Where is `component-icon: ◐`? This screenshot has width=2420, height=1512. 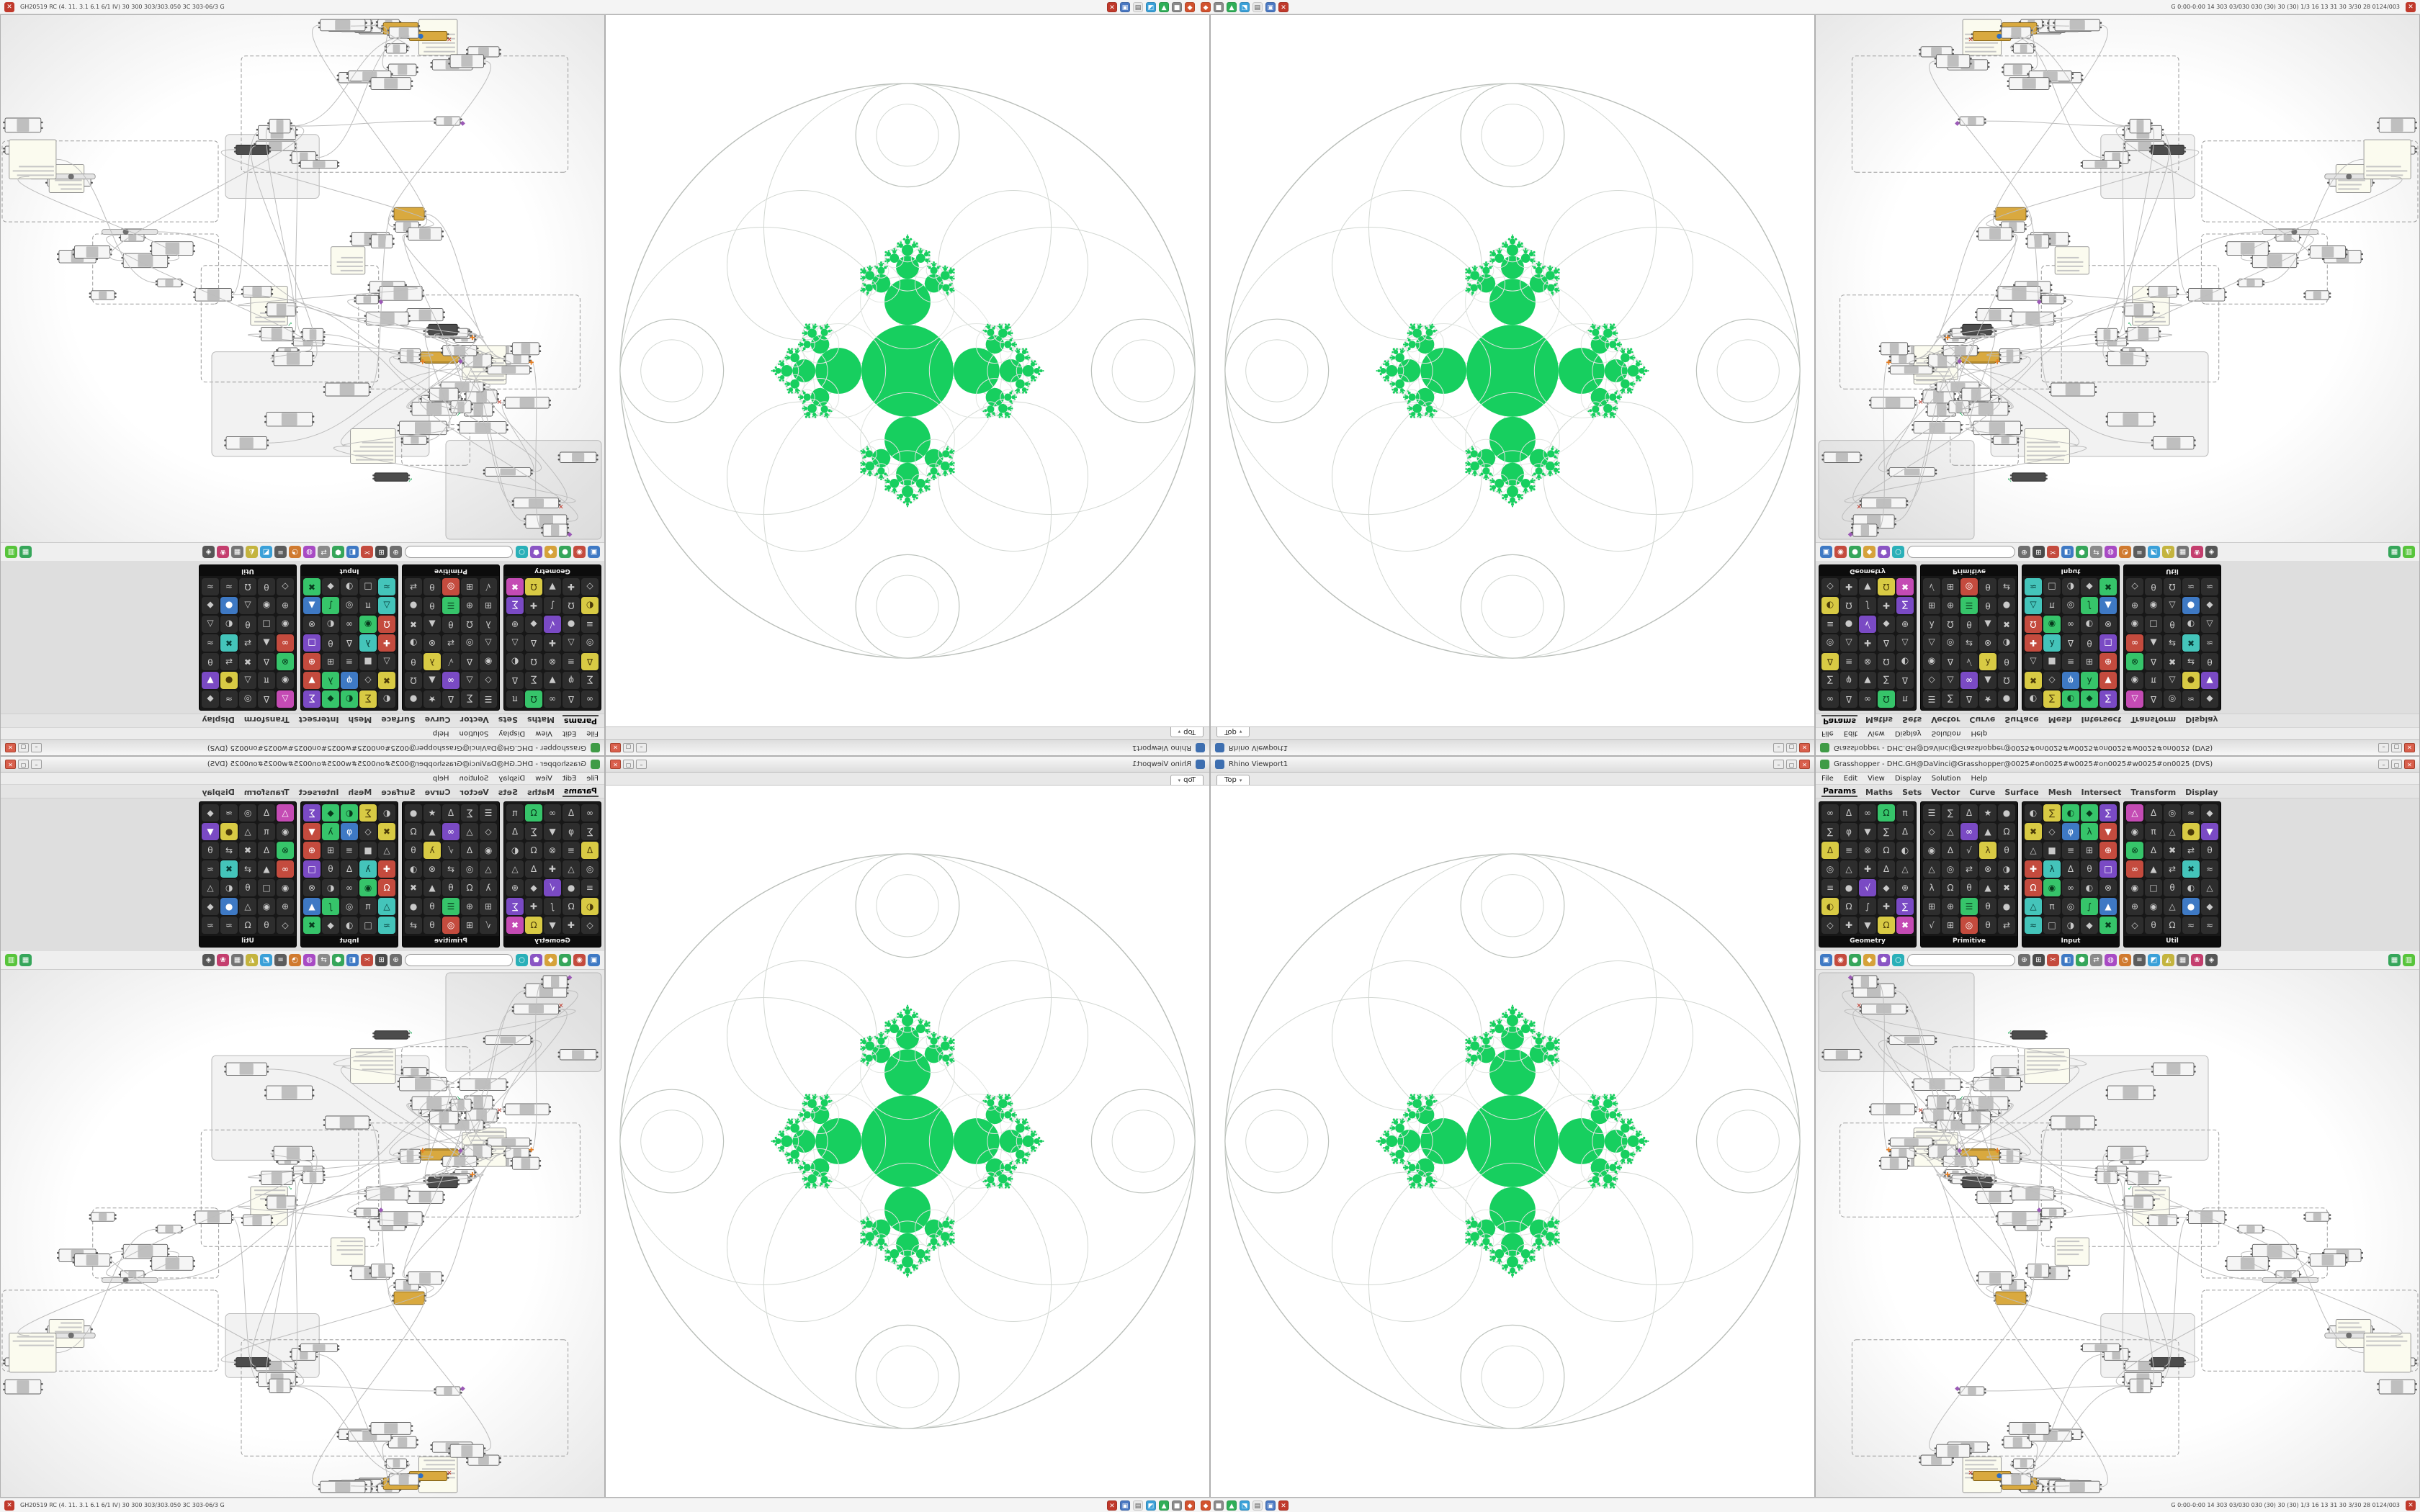 component-icon: ◐ is located at coordinates (515, 661).